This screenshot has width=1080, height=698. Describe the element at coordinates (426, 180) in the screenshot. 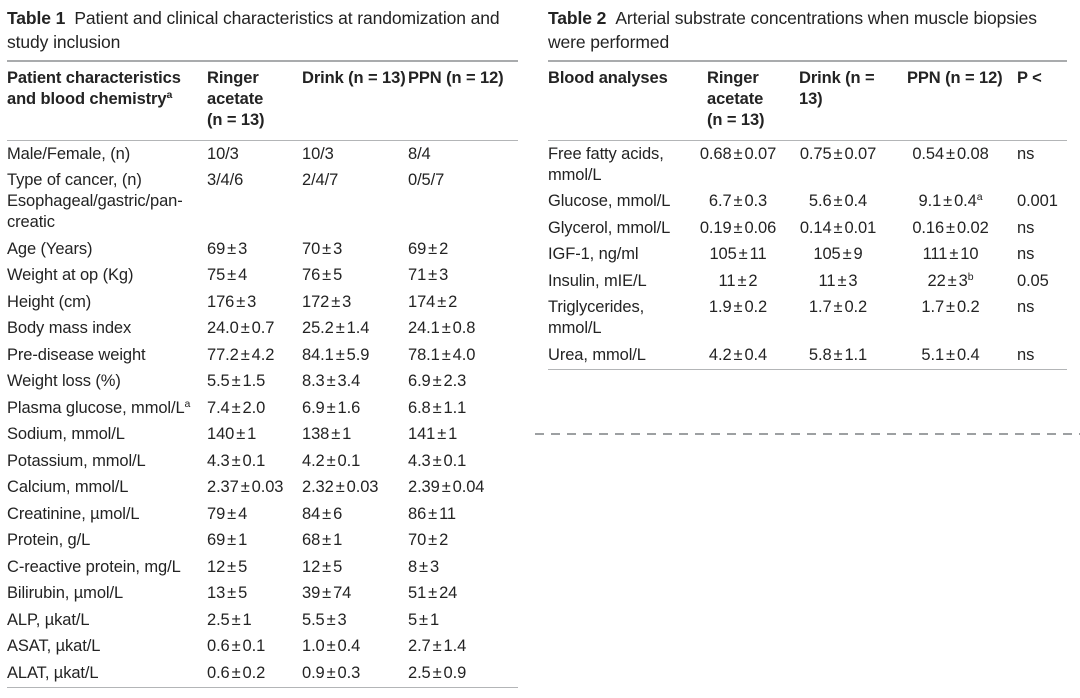

I see `cell: 0/5/7` at that location.